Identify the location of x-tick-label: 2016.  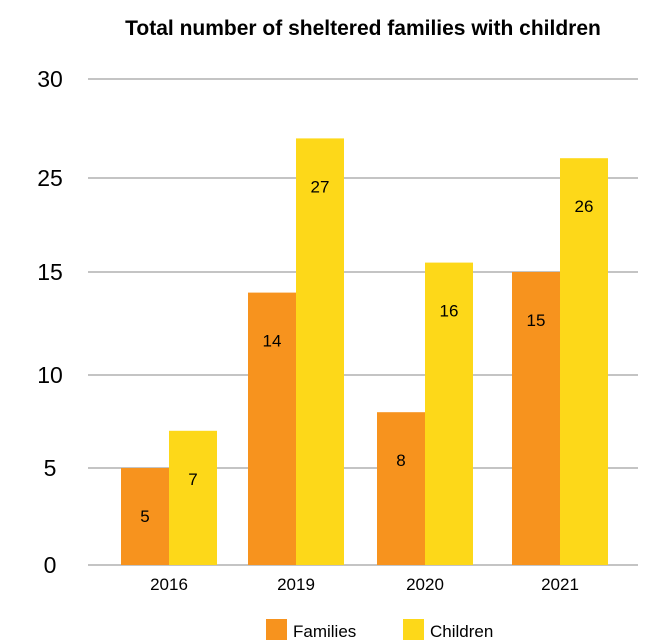
(169, 584).